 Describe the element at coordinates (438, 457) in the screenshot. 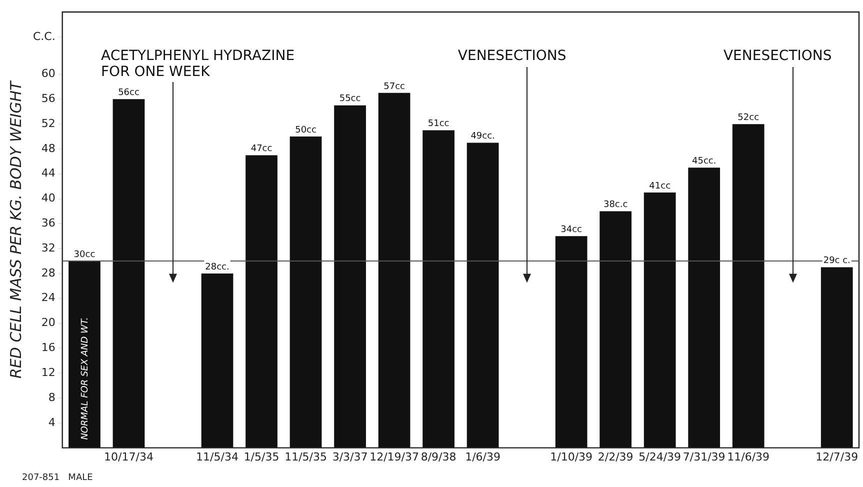

I see `x-tick-label: 8/9/38` at that location.